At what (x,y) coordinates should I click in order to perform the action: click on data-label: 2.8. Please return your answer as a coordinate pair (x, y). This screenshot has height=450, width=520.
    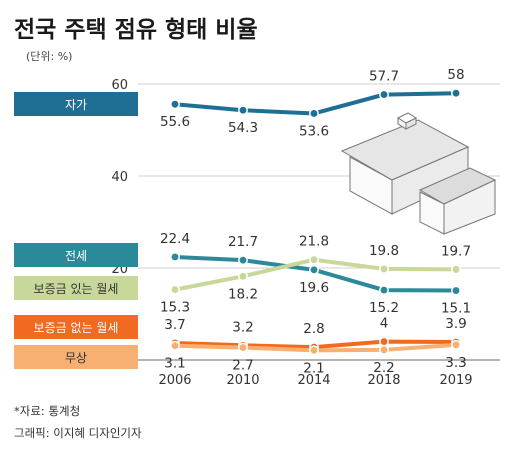
    Looking at the image, I should click on (313, 329).